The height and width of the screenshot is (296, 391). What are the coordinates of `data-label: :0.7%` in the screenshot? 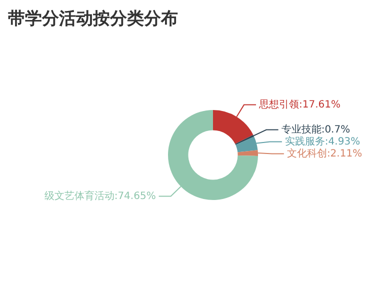 It's located at (335, 130).